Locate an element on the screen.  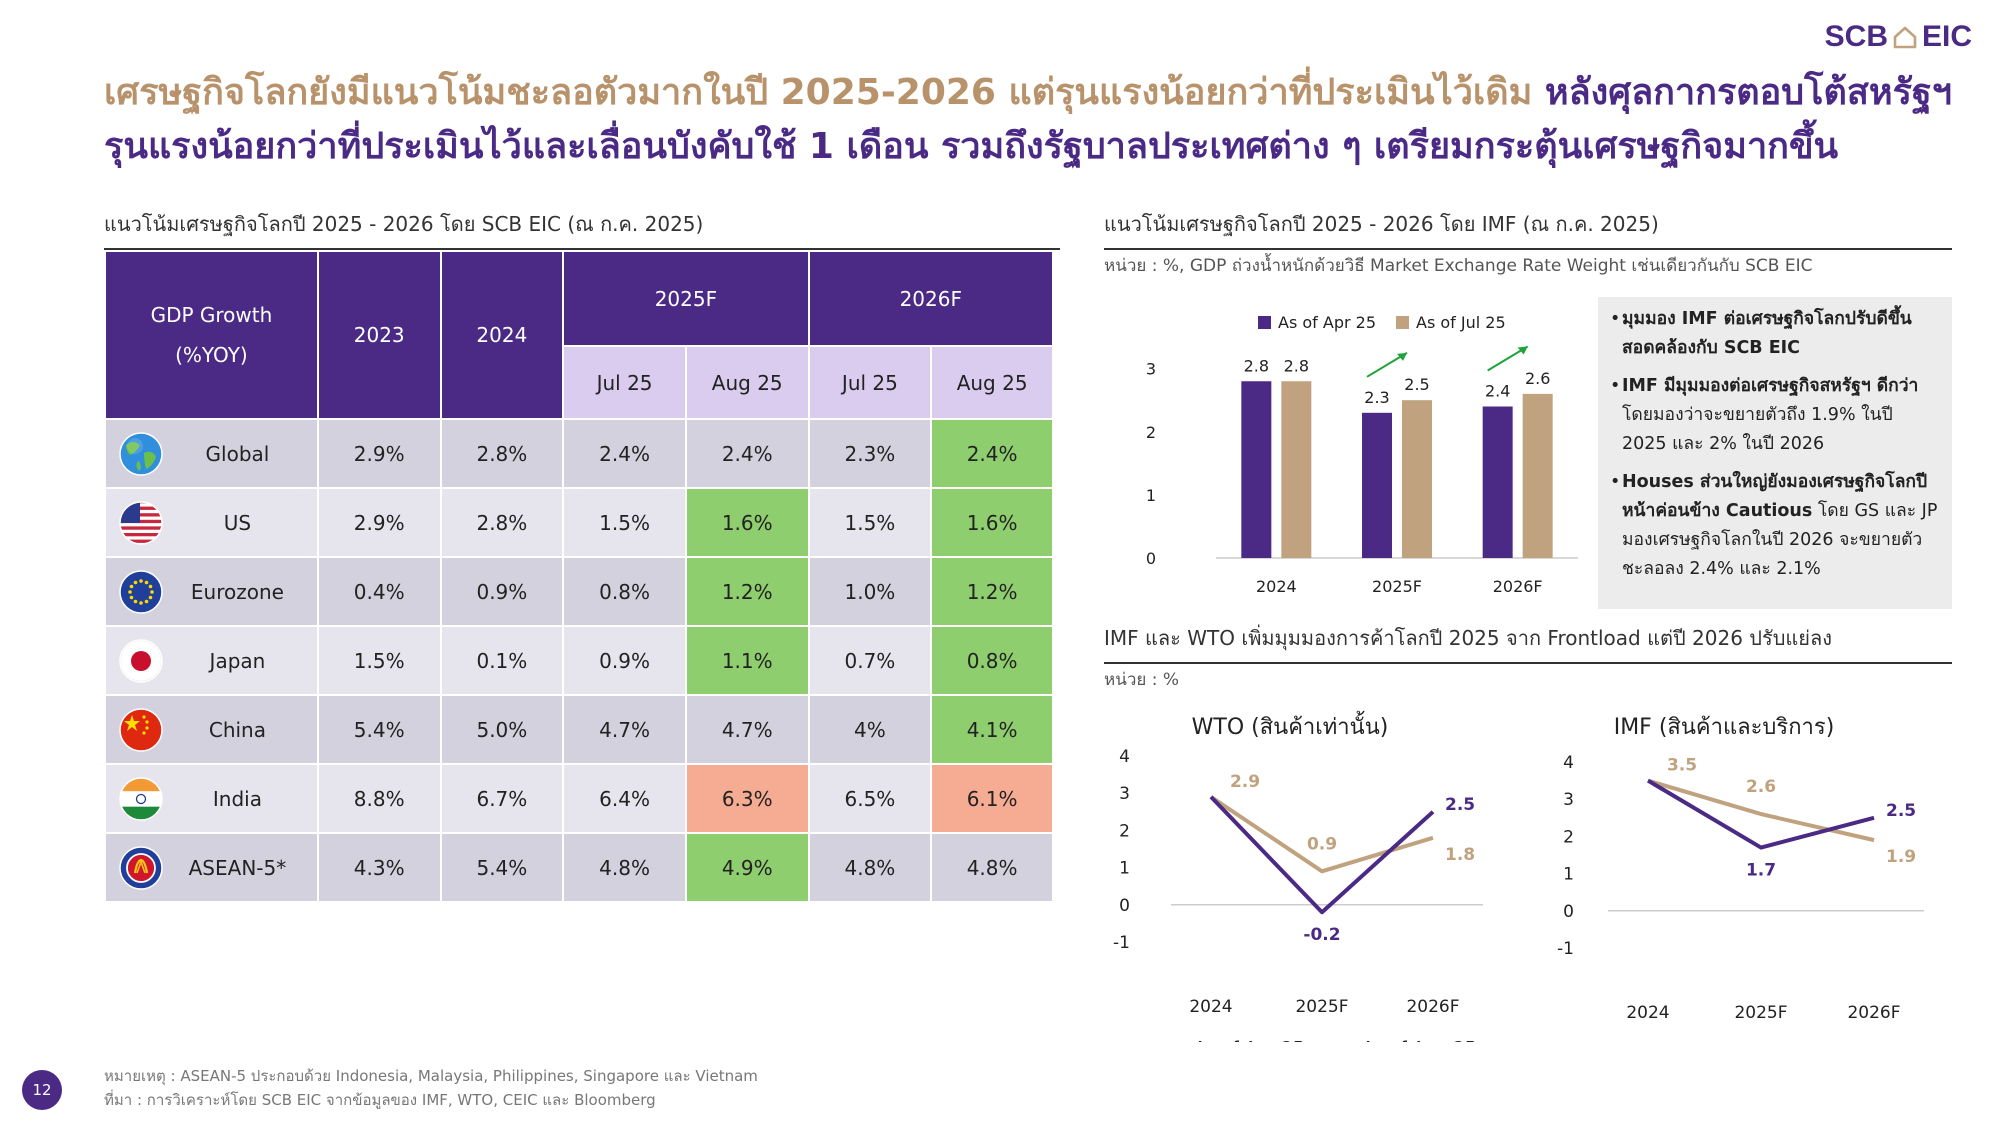
country-cell: Eurozone is located at coordinates (211, 591).